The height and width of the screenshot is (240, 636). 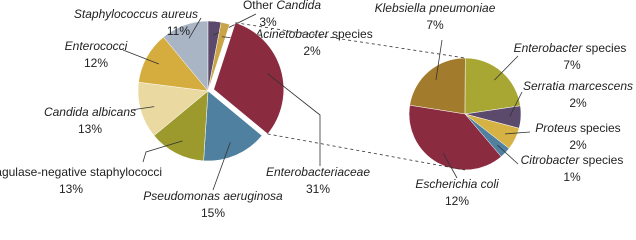 What do you see at coordinates (268, 22) in the screenshot?
I see `slice-value-label: 3%` at bounding box center [268, 22].